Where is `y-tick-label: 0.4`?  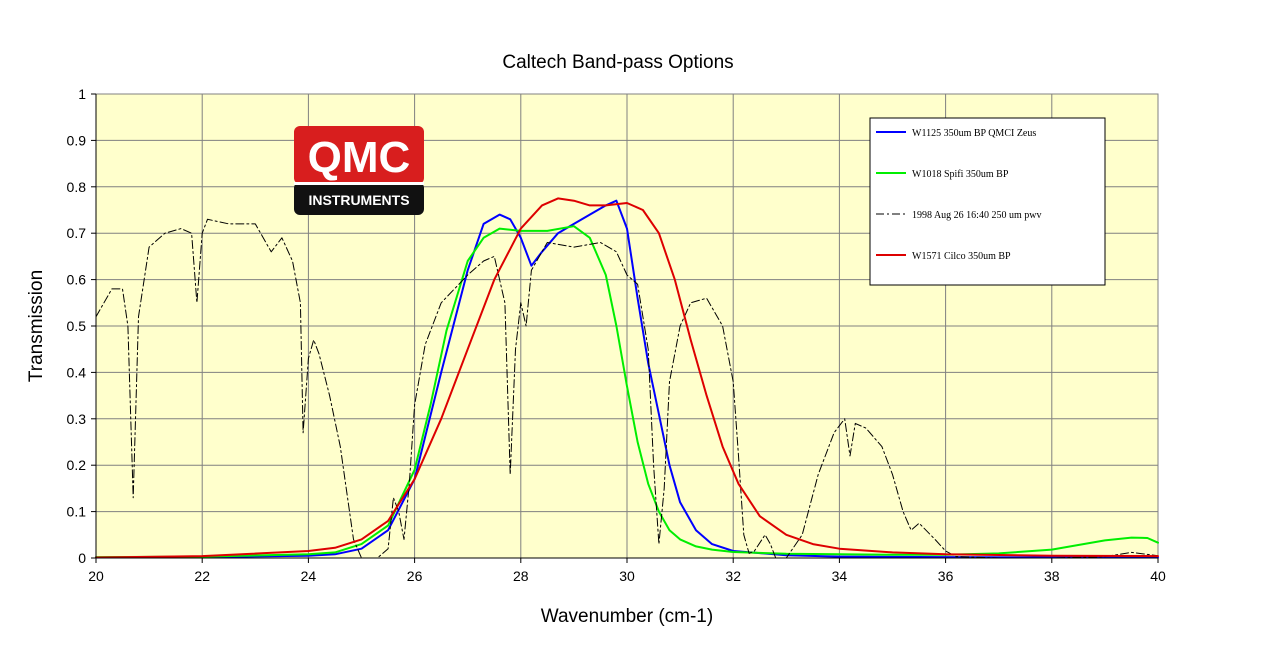 y-tick-label: 0.4 is located at coordinates (77, 372).